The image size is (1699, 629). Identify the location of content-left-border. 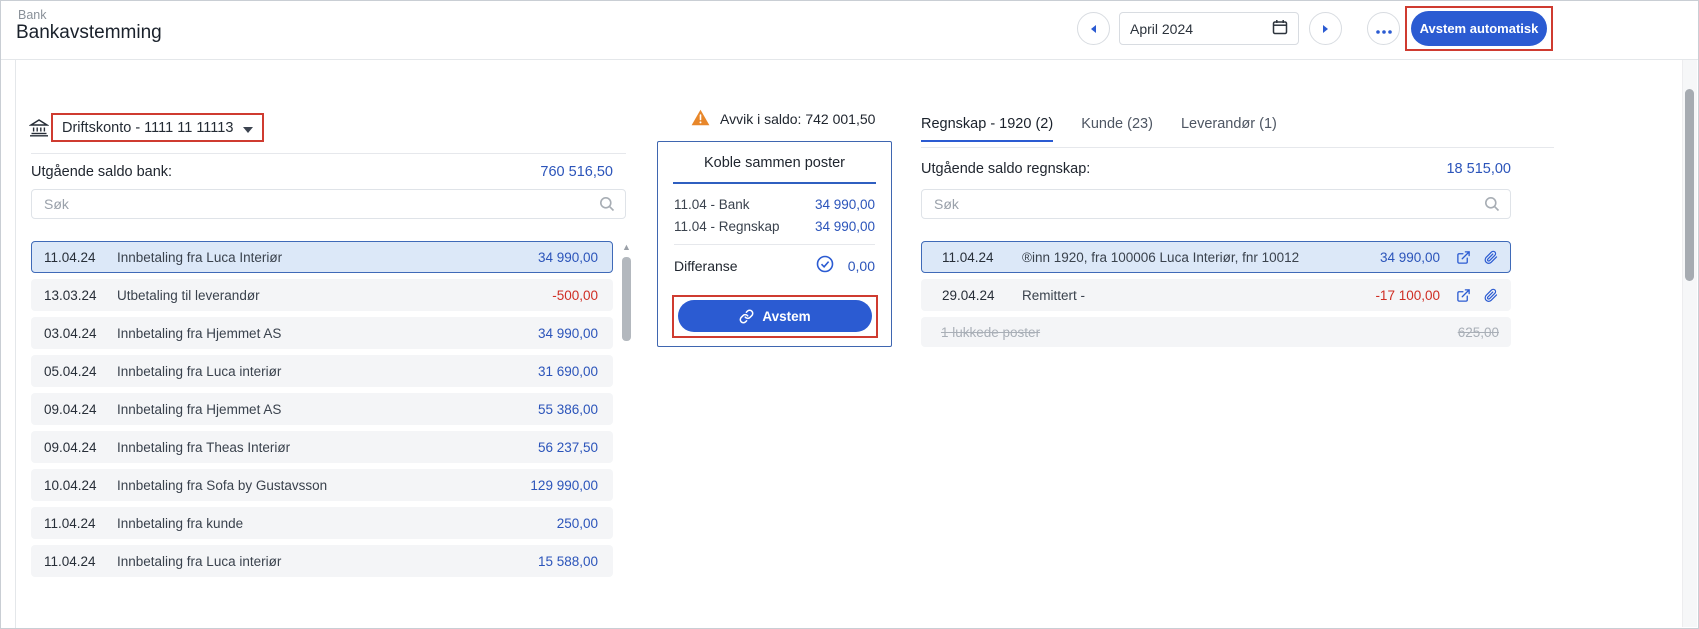
(15, 343).